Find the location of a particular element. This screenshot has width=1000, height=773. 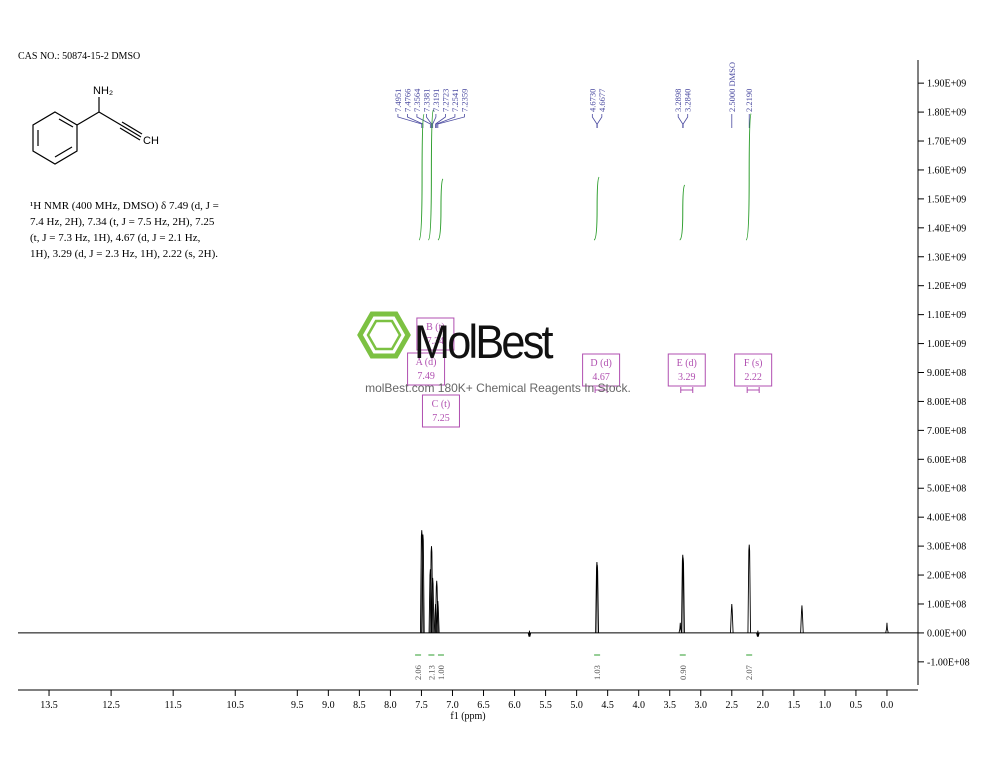

multiplet-label: B (t) is located at coordinates (435, 327).